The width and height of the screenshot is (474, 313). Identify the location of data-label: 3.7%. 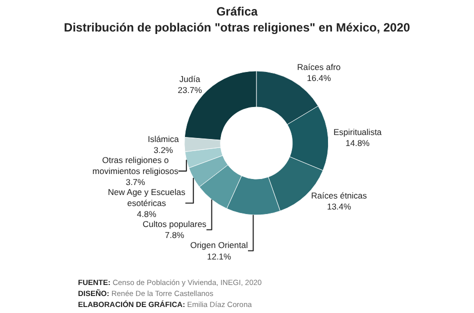
(136, 182).